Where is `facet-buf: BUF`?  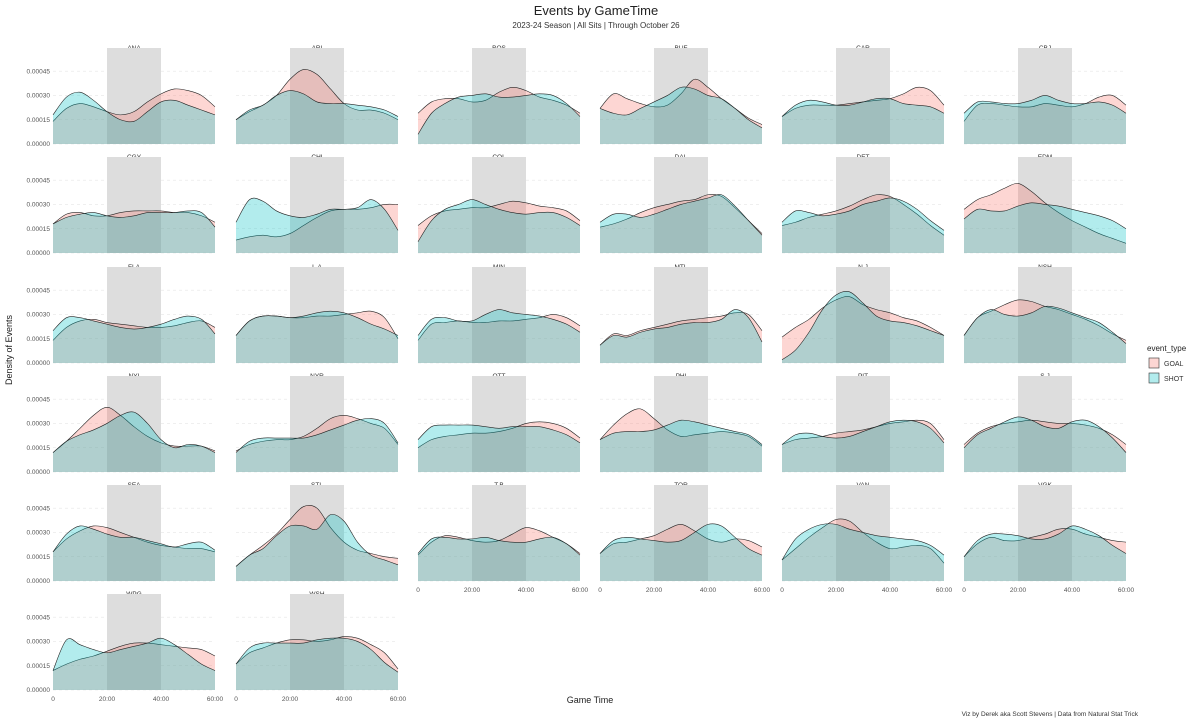
facet-buf: BUF is located at coordinates (681, 95).